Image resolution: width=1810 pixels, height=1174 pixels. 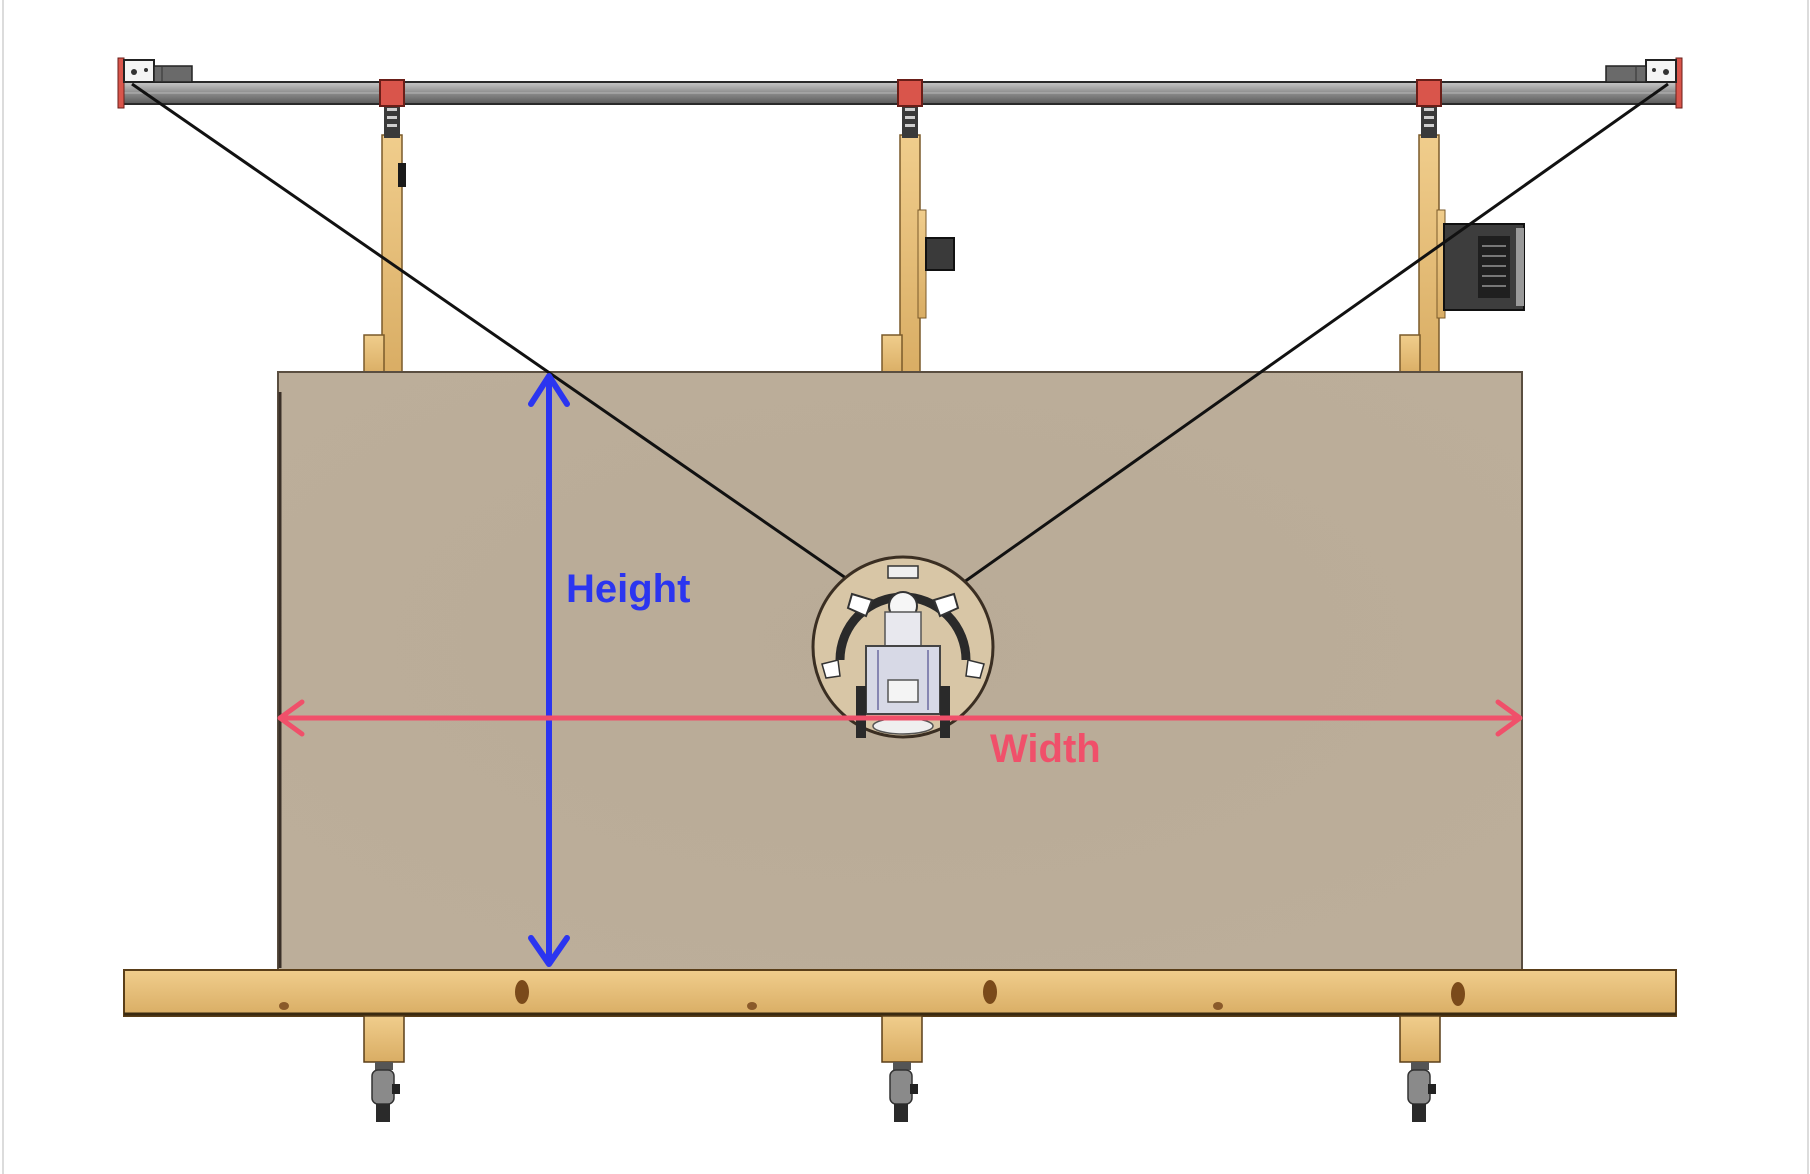 I want to click on post-middle, so click(x=918, y=255).